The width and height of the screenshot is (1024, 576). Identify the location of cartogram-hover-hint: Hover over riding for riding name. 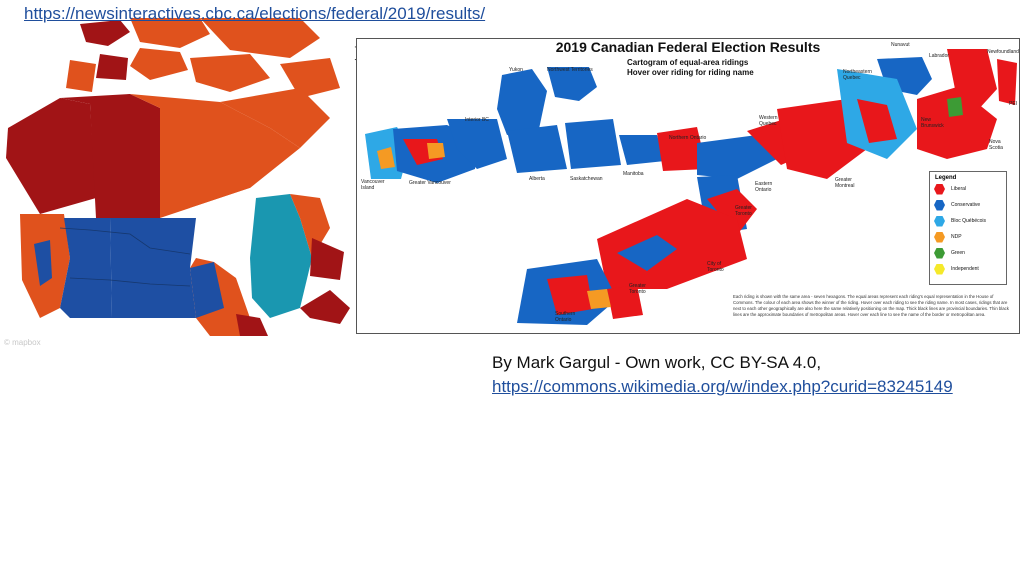
(690, 72).